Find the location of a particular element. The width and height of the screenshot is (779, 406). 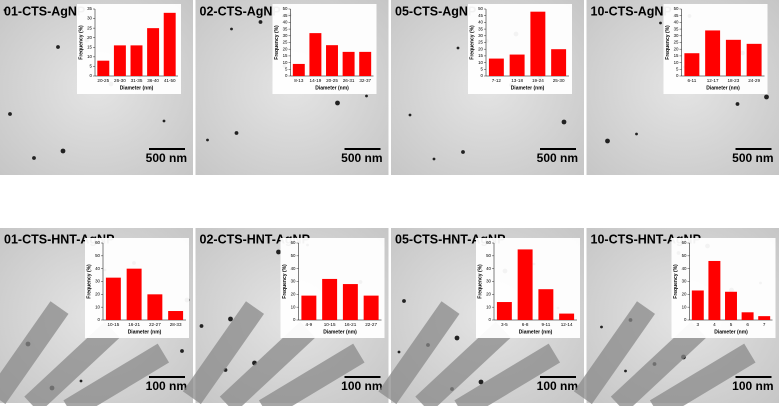

x-tick-label: 18-23 is located at coordinates (734, 80).